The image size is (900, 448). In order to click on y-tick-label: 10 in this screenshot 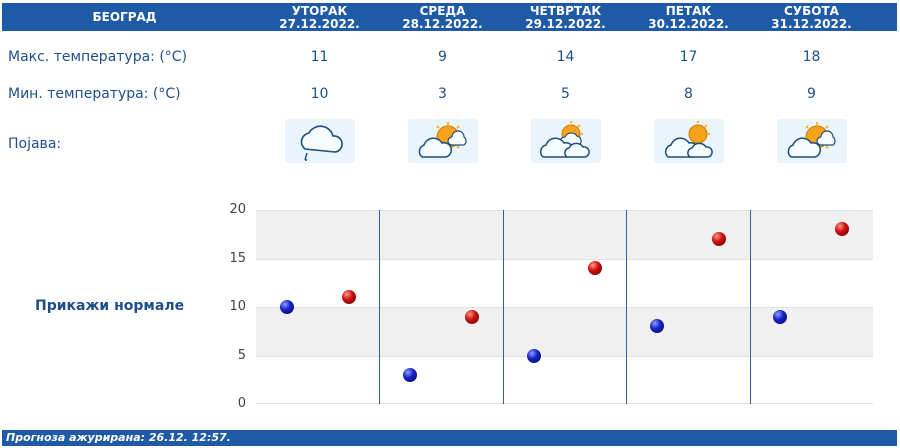, I will do `click(237, 306)`.